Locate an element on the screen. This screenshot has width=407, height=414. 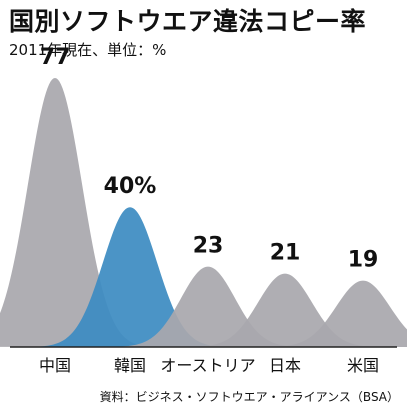
category-label-2: オーストリア is located at coordinates (207, 365).